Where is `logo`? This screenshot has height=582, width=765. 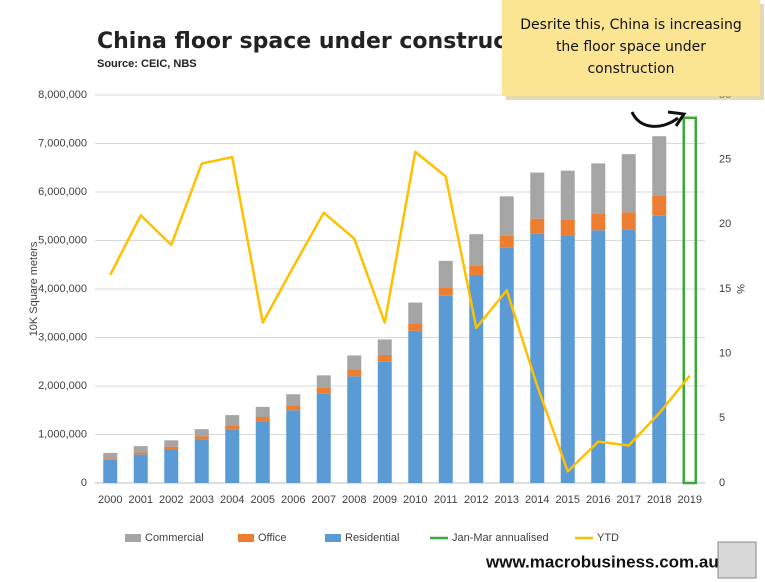 logo is located at coordinates (737, 560).